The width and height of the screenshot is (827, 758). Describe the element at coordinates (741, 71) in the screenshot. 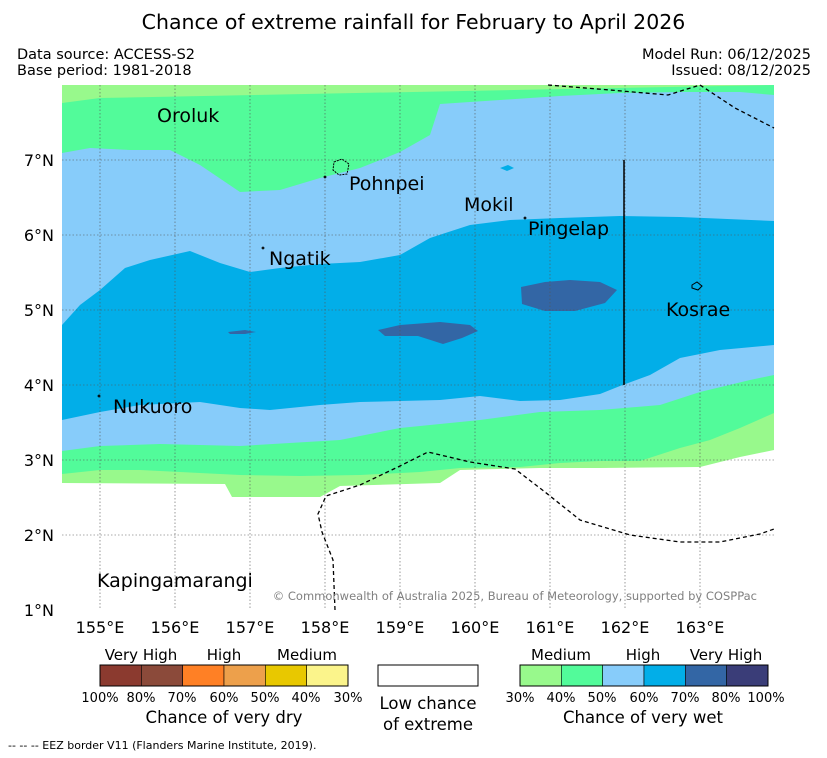

I see `issued-date: Issued: 08/12/2025` at that location.